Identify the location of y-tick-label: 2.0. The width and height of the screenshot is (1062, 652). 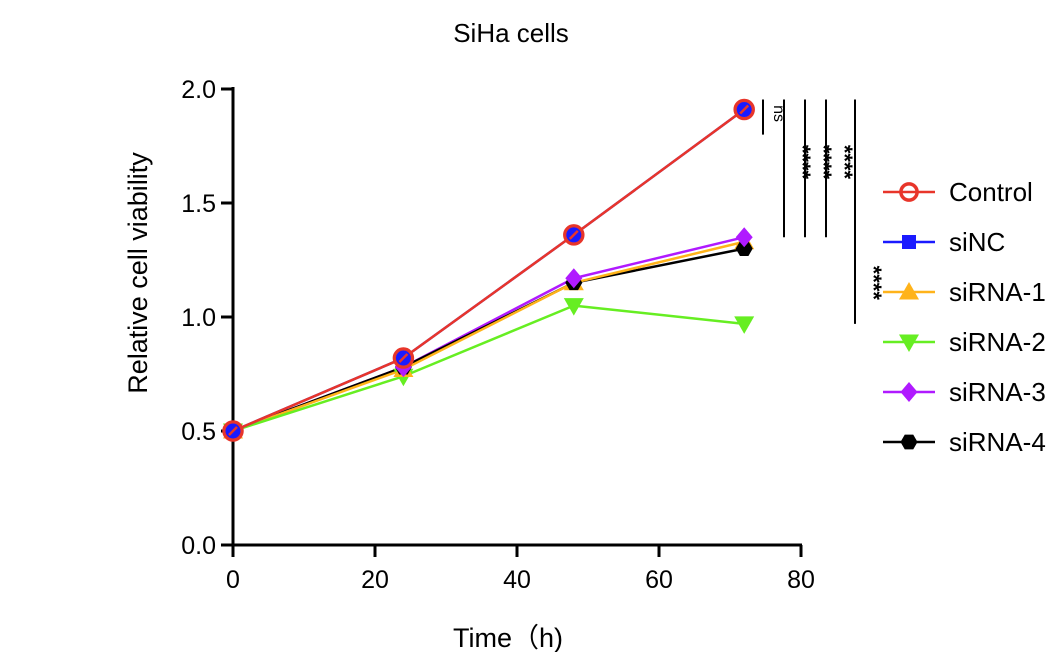
(198, 90).